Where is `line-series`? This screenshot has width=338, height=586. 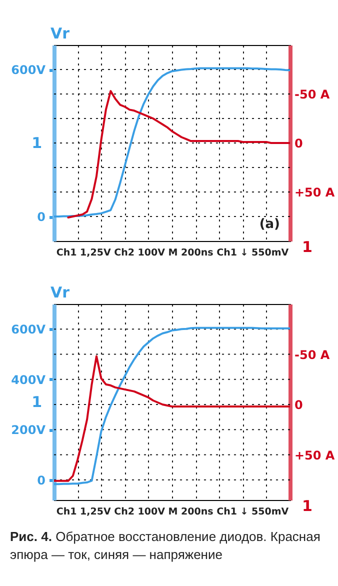
line-series is located at coordinates (178, 154).